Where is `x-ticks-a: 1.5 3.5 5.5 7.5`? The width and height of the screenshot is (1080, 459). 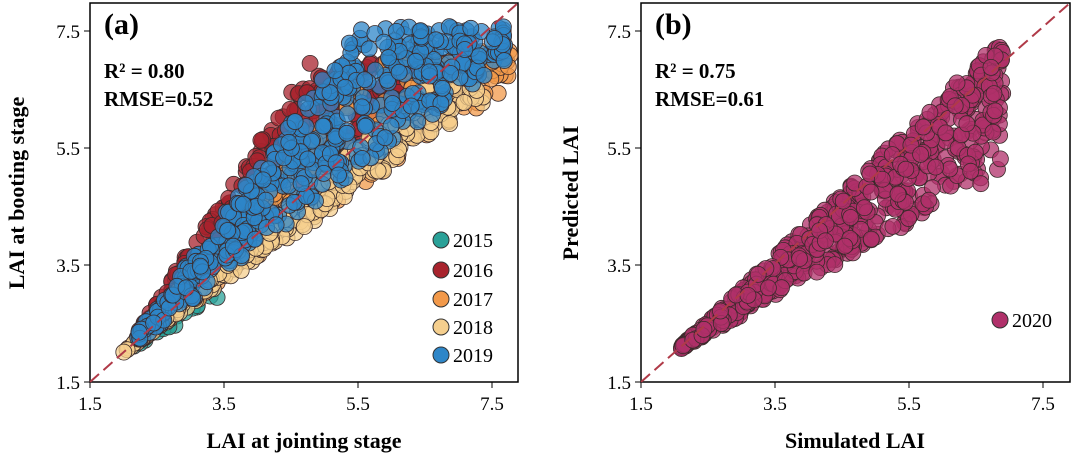
x-ticks-a: 1.5 3.5 5.5 7.5 is located at coordinates (291, 398).